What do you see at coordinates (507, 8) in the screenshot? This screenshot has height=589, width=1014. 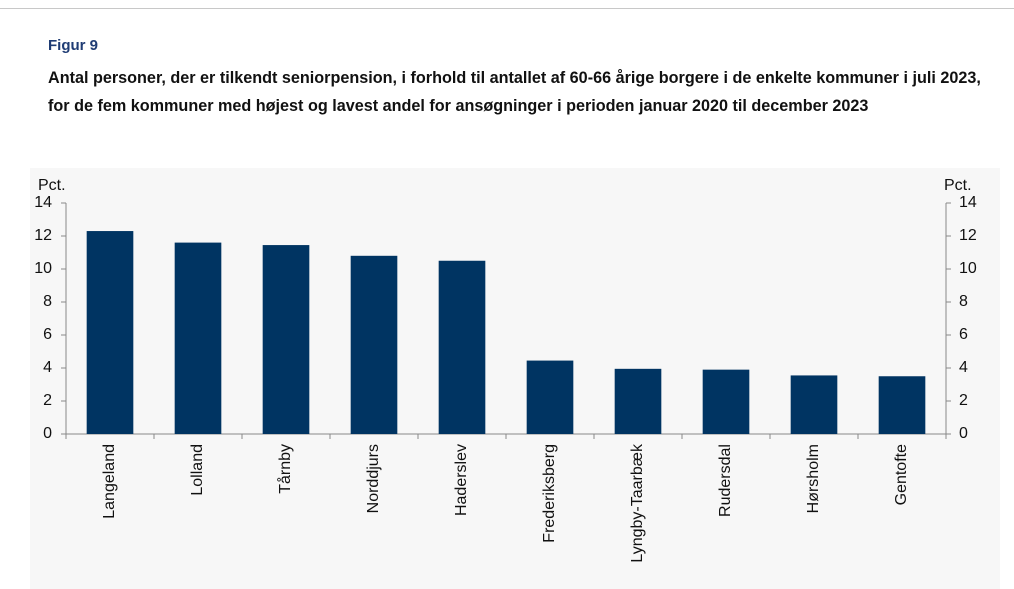 I see `divider` at bounding box center [507, 8].